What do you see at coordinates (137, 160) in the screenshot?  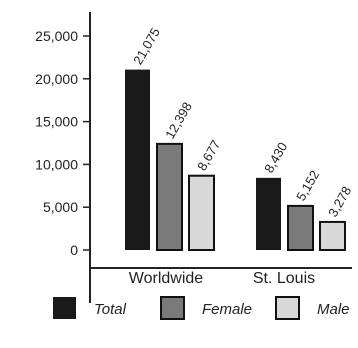 I see `bar-total-worldwide` at bounding box center [137, 160].